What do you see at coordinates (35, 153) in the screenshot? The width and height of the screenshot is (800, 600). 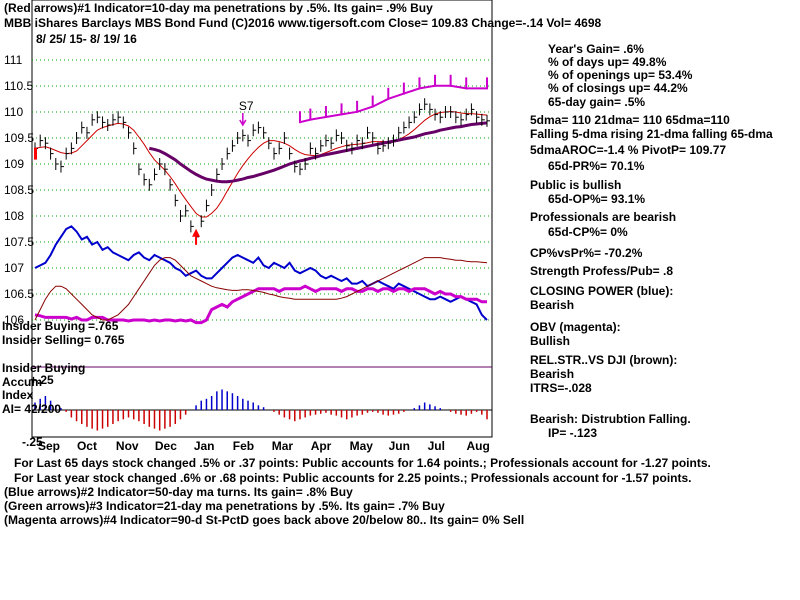 I see `red-signal-mark` at bounding box center [35, 153].